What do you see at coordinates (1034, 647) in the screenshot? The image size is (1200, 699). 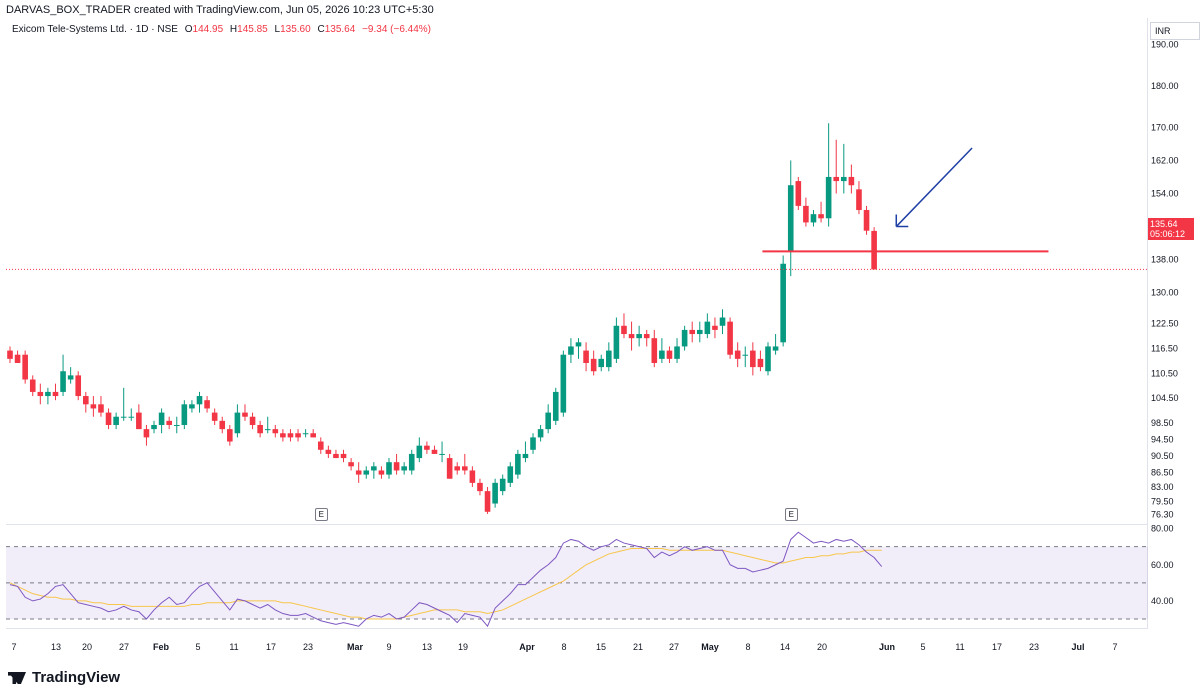 I see `time-tick-label: 23` at bounding box center [1034, 647].